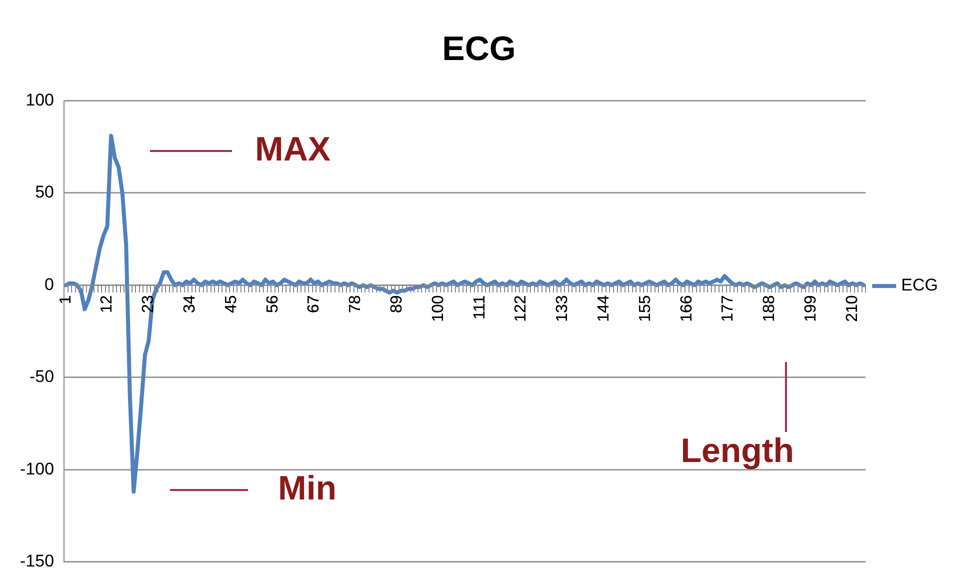 Image resolution: width=958 pixels, height=582 pixels. Describe the element at coordinates (728, 308) in the screenshot. I see `x-tick-label: 177` at that location.